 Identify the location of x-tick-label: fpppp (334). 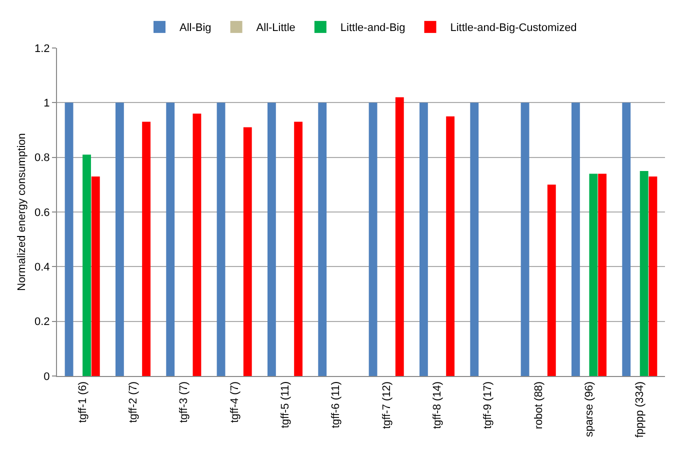
(640, 409).